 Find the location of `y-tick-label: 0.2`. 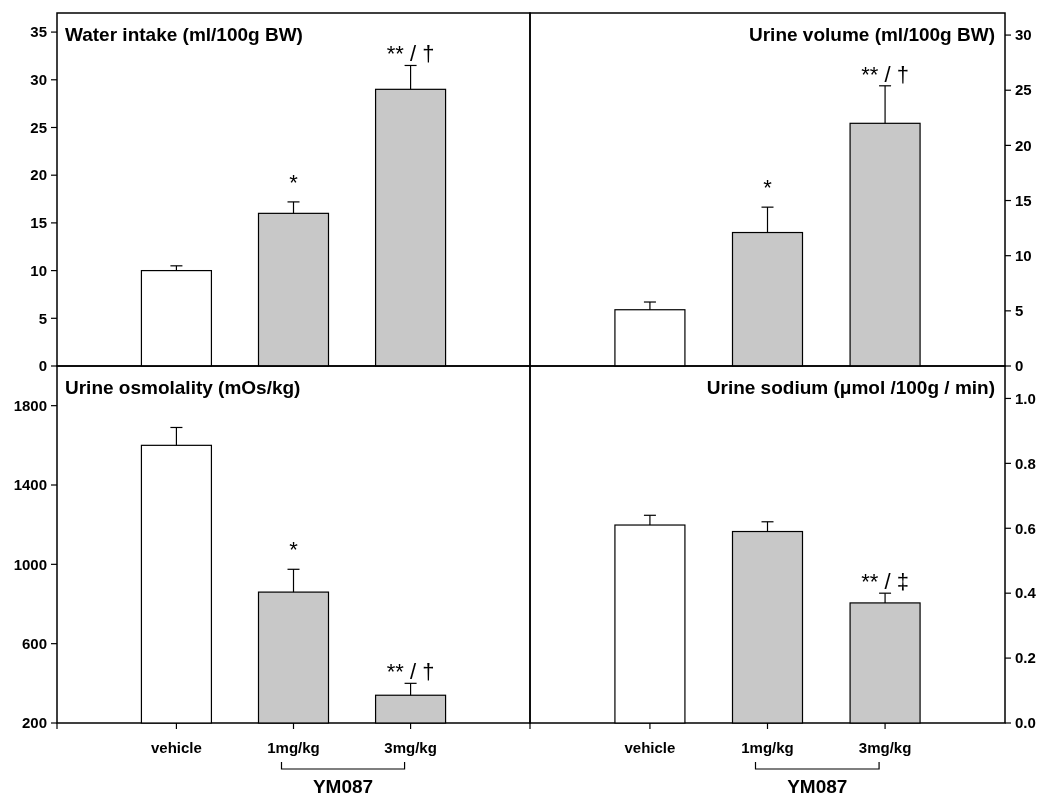

y-tick-label: 0.2 is located at coordinates (1025, 658).